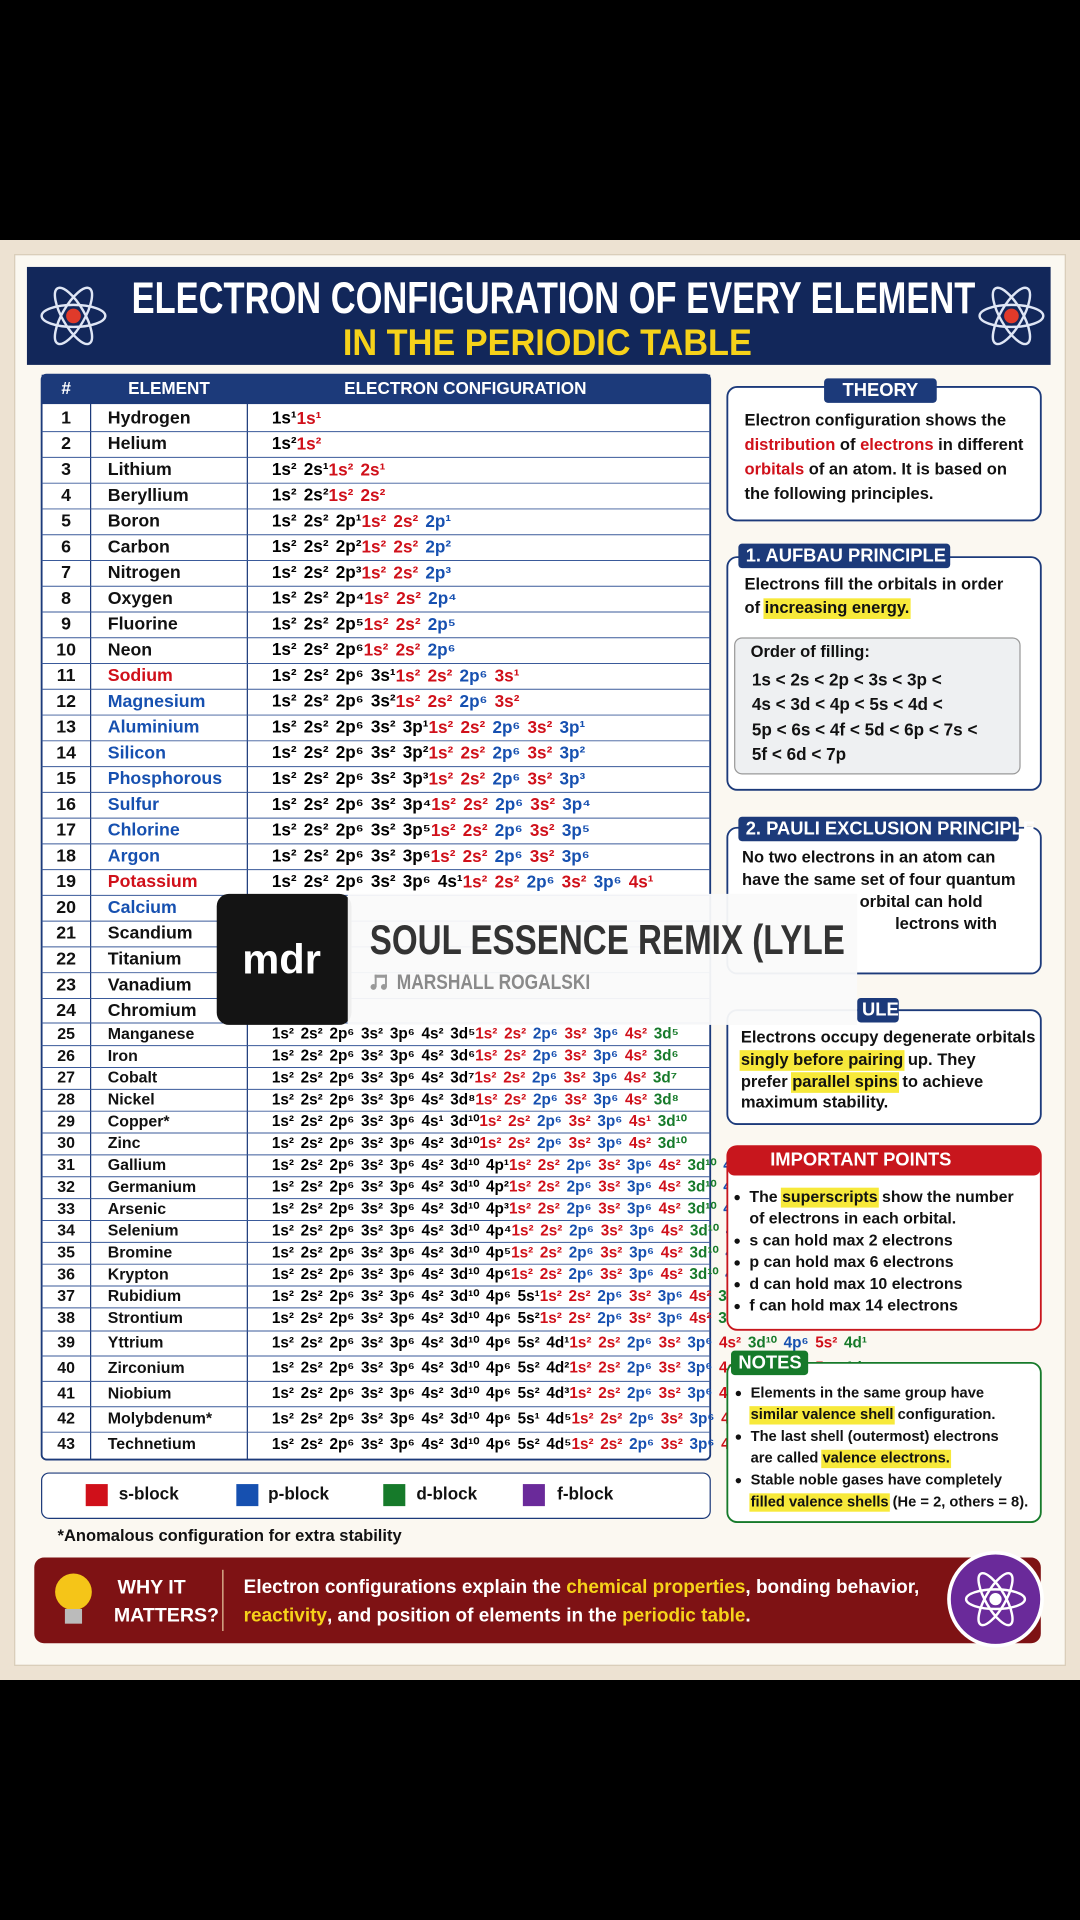 This screenshot has width=1080, height=1920. What do you see at coordinates (873, 584) in the screenshot?
I see `text-segment: Electrons fill the orbitals in order` at bounding box center [873, 584].